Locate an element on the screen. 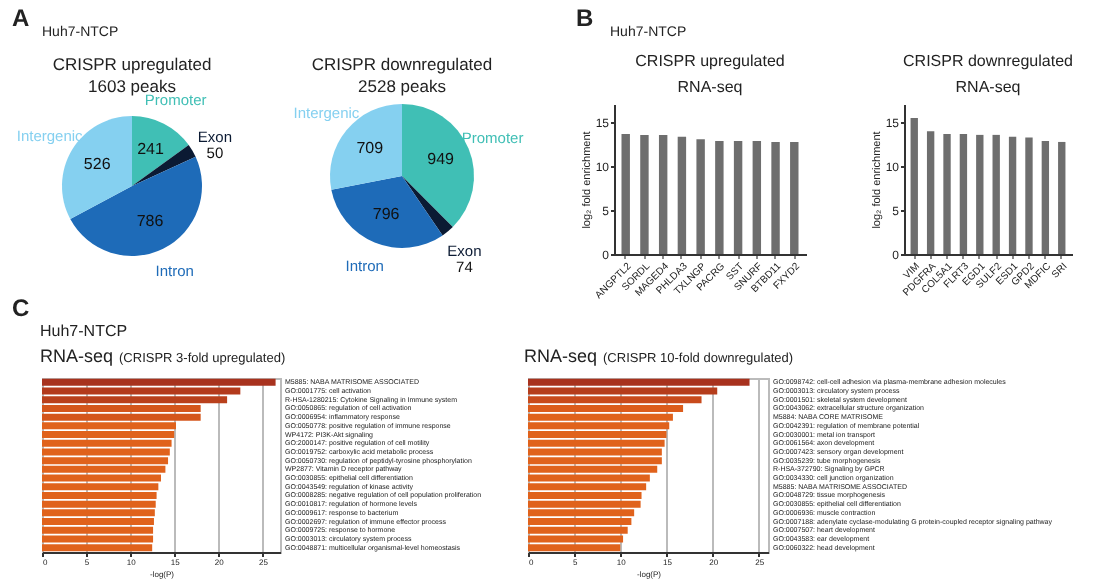  data-label: 241 is located at coordinates (151, 148).